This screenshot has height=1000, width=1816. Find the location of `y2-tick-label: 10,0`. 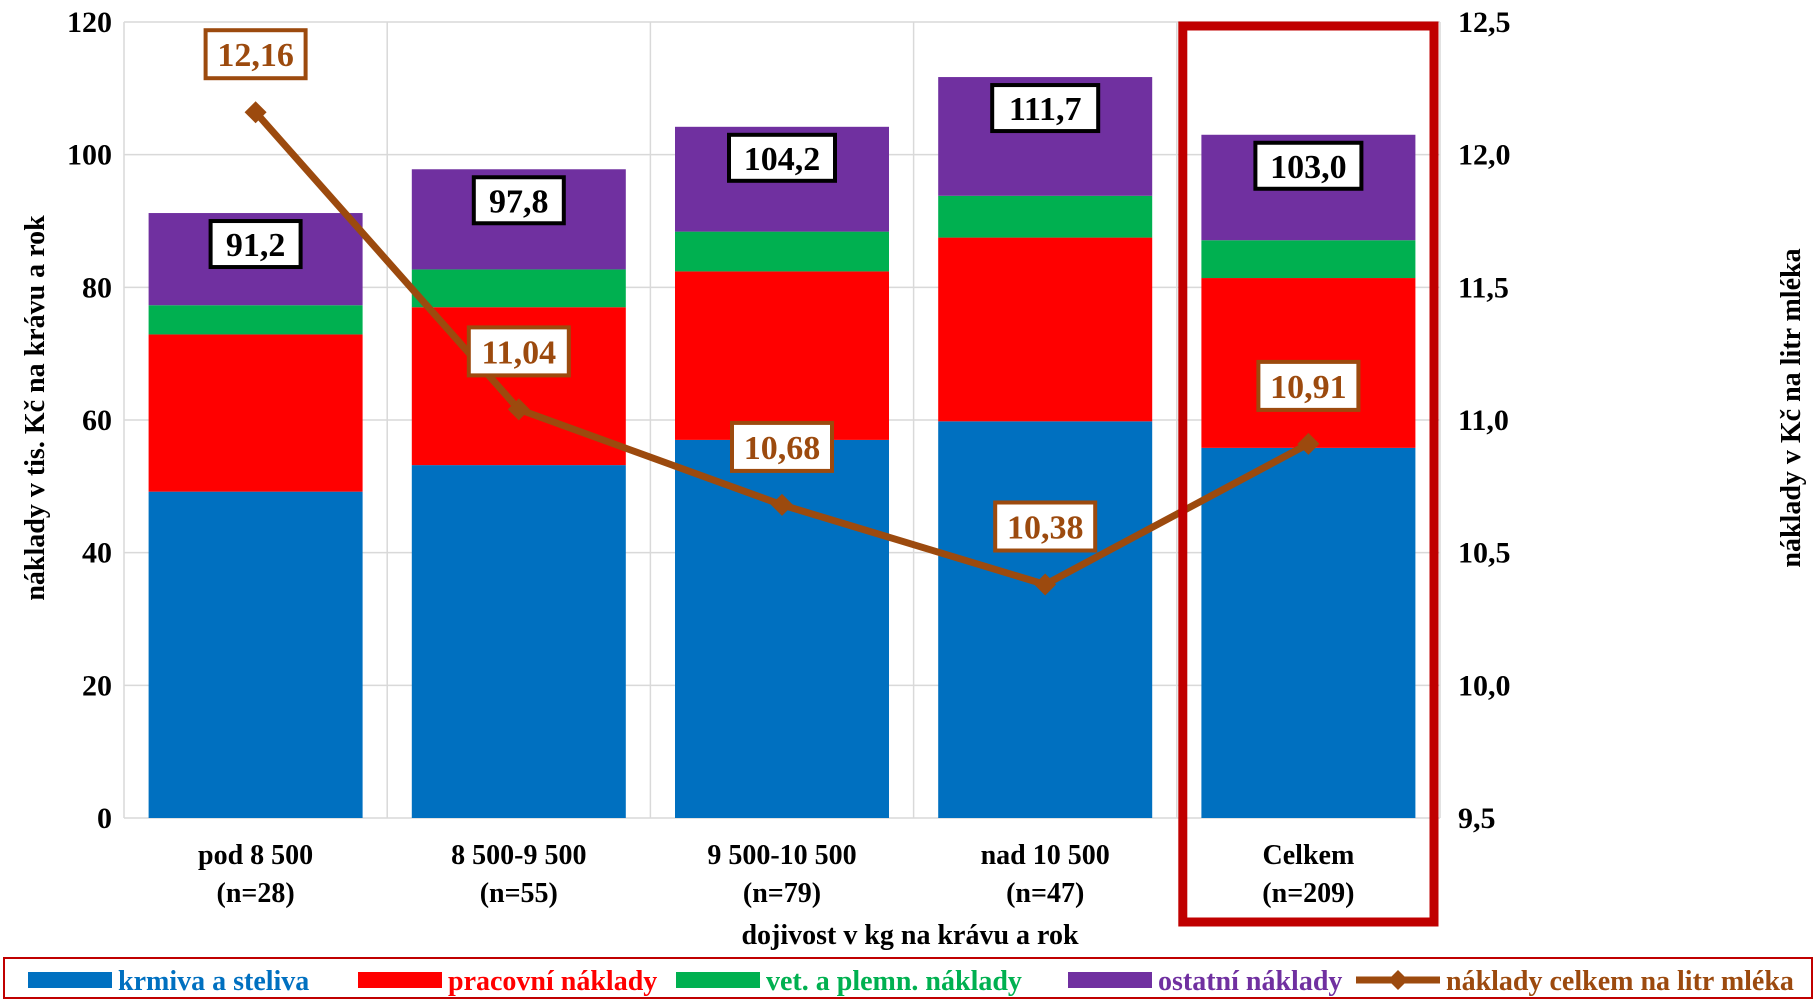

y2-tick-label: 10,0 is located at coordinates (1484, 685).